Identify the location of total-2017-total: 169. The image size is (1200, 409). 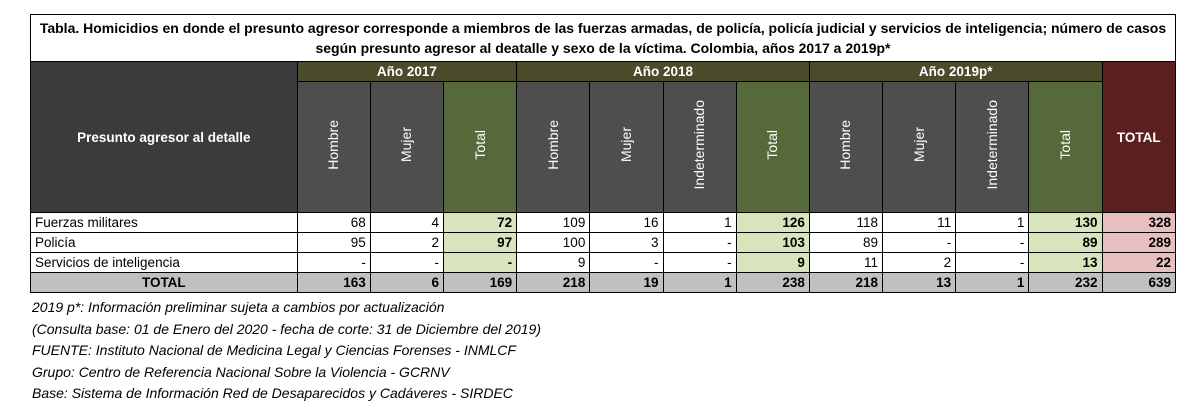
(480, 282).